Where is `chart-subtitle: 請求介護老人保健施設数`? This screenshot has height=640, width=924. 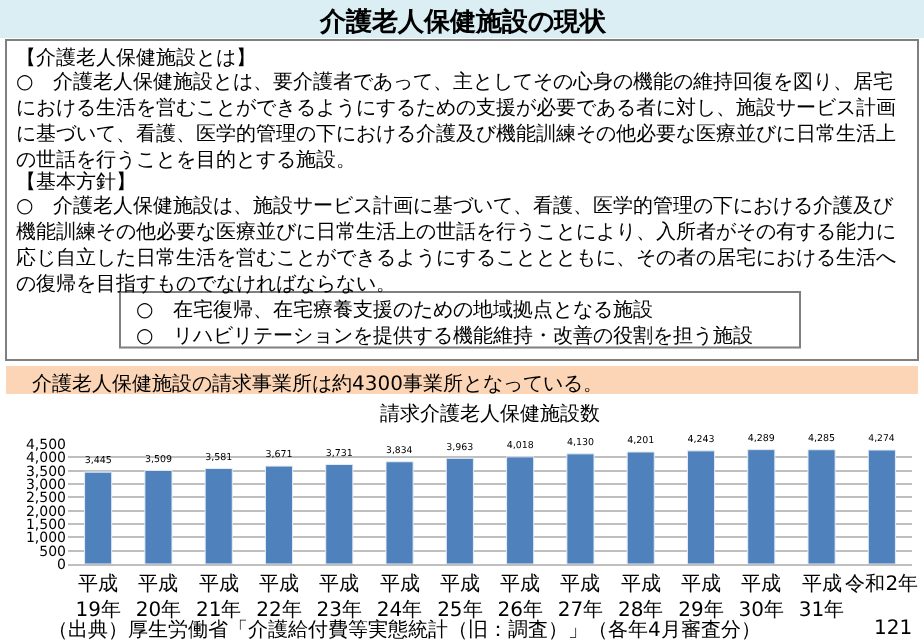
chart-subtitle: 請求介護老人保健施設数 is located at coordinates (490, 414).